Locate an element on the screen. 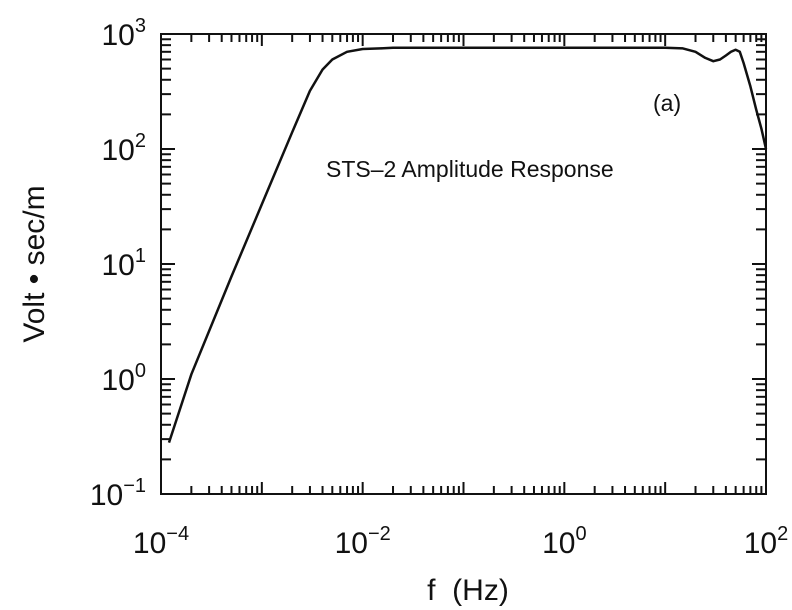 This screenshot has height=610, width=792. tick-label: 10¹ is located at coordinates (124, 263).